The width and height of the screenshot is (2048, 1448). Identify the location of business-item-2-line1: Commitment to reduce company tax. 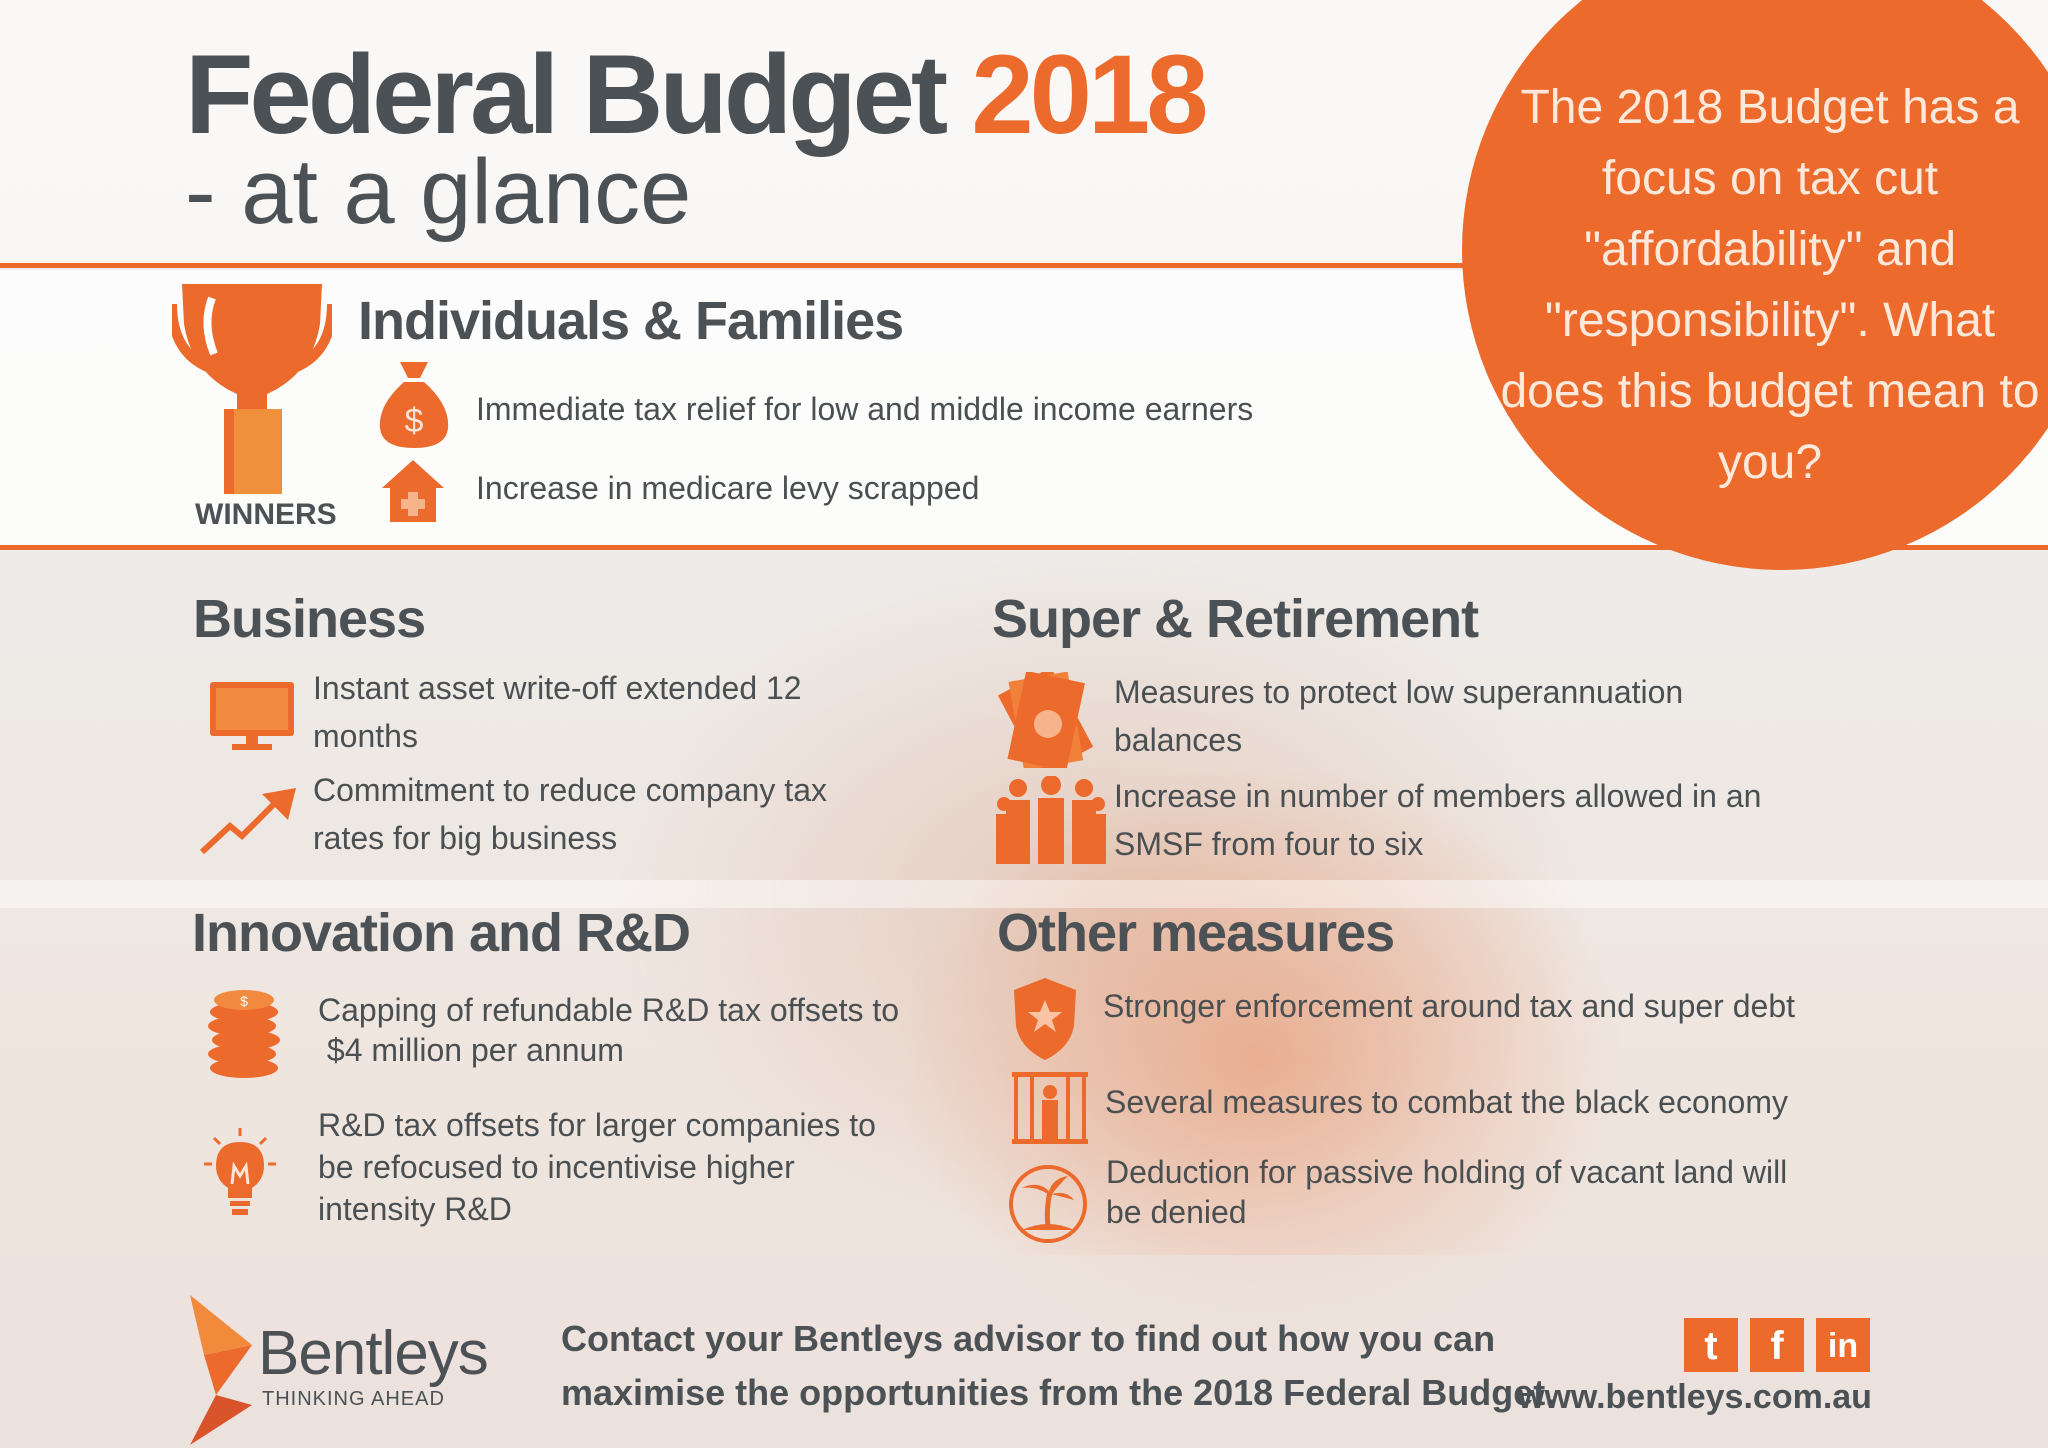
(570, 790).